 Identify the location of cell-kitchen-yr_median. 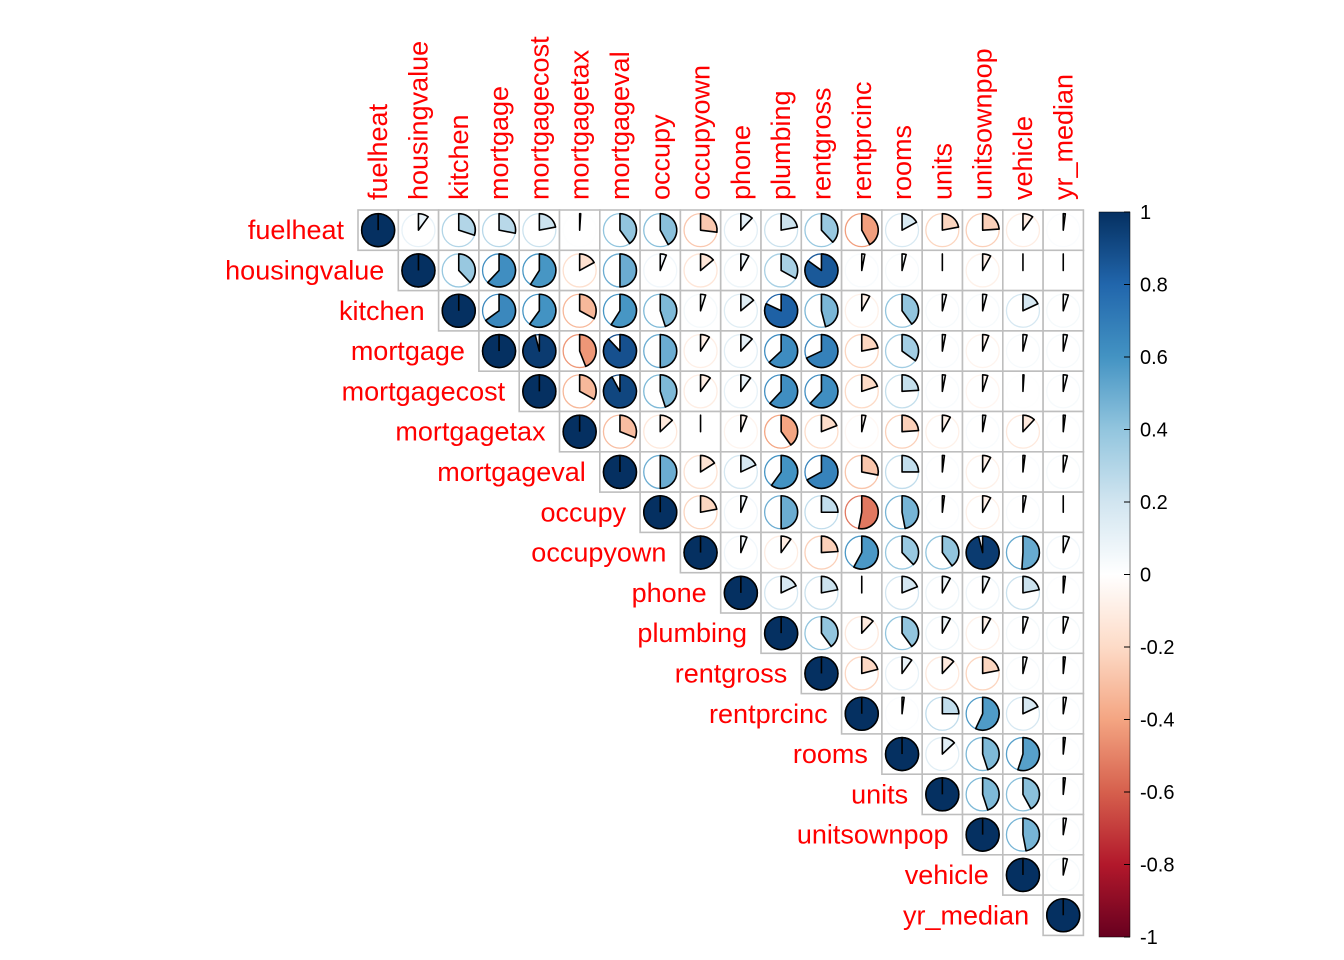
(1063, 310).